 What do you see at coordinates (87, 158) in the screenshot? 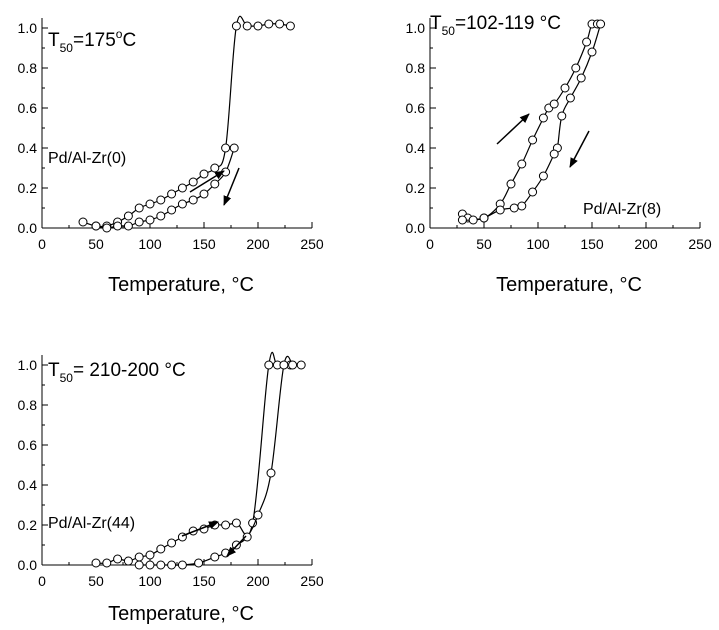
I see `sample-label: Pd/Al-Zr(0)` at bounding box center [87, 158].